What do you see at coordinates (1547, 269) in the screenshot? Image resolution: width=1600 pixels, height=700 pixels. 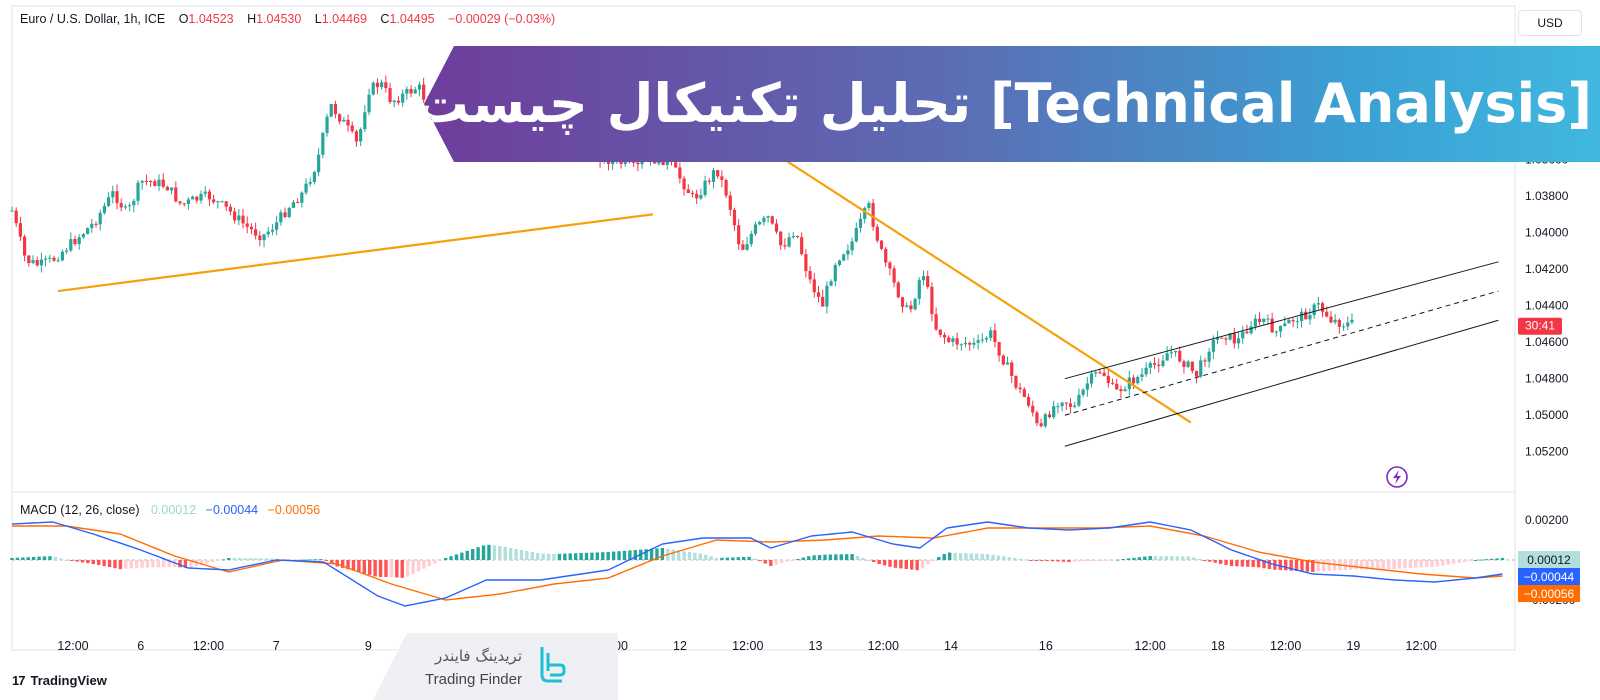 I see `price-tick-label: 1.04200` at bounding box center [1547, 269].